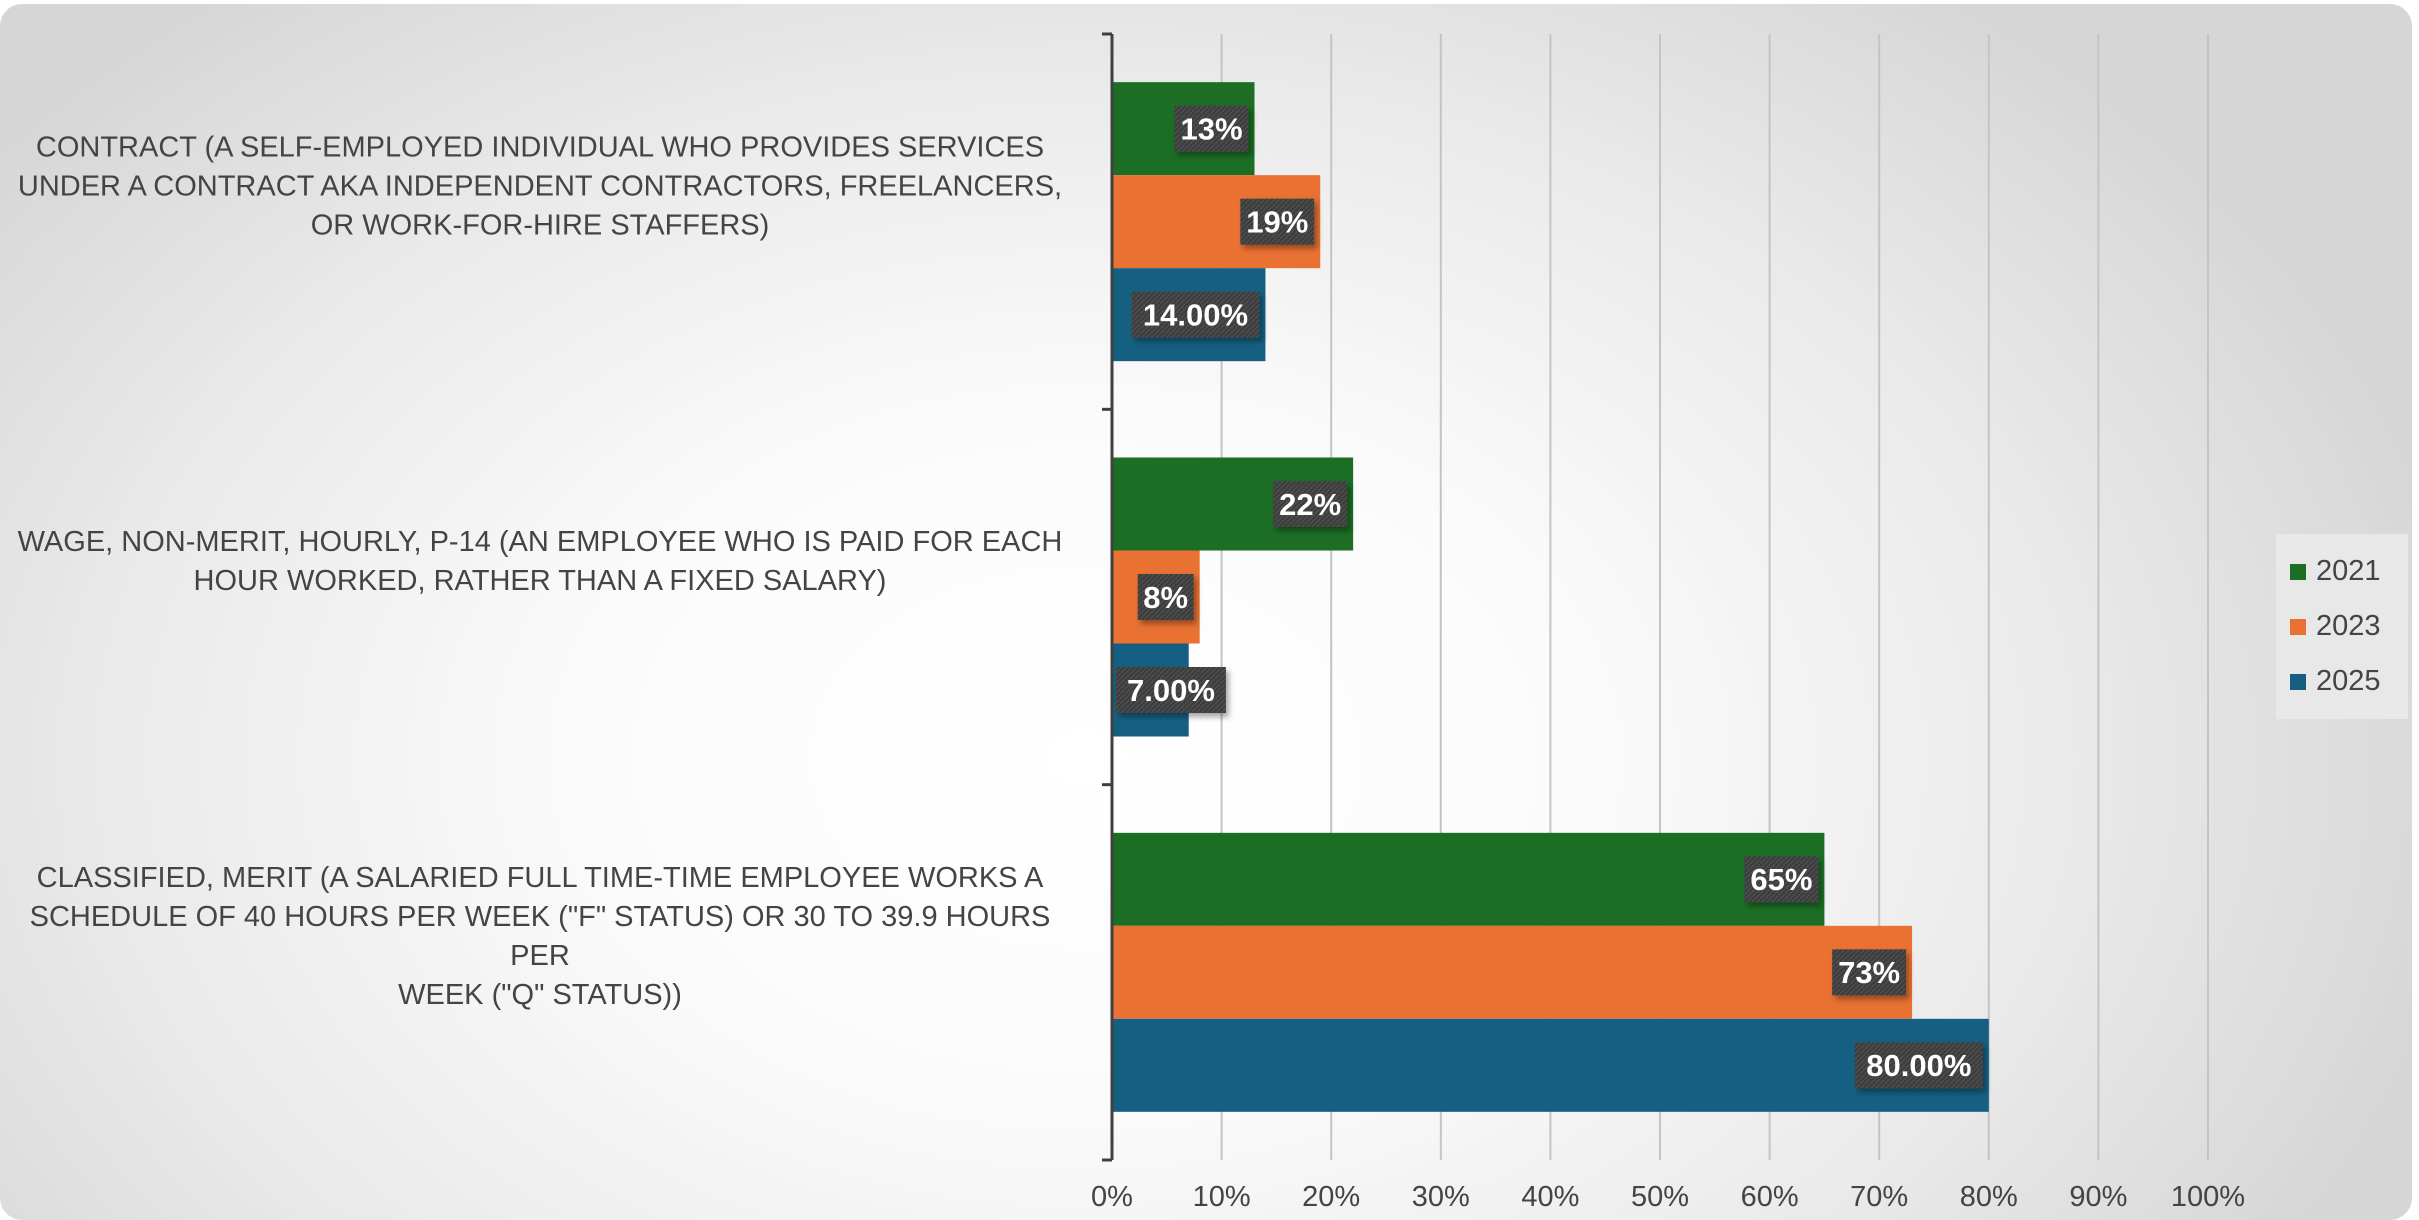 The height and width of the screenshot is (1220, 2419). Describe the element at coordinates (540, 225) in the screenshot. I see `category-label-line: OR WORK-FOR-HIRE STAFFERS)` at that location.